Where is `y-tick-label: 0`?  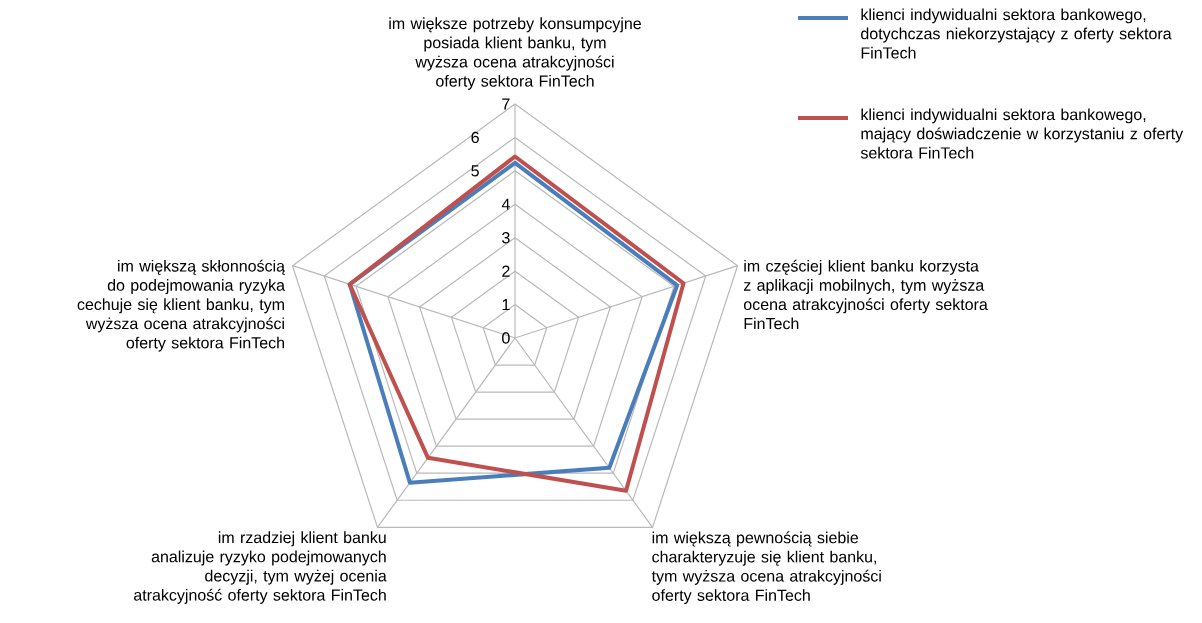
y-tick-label: 0 is located at coordinates (506, 338).